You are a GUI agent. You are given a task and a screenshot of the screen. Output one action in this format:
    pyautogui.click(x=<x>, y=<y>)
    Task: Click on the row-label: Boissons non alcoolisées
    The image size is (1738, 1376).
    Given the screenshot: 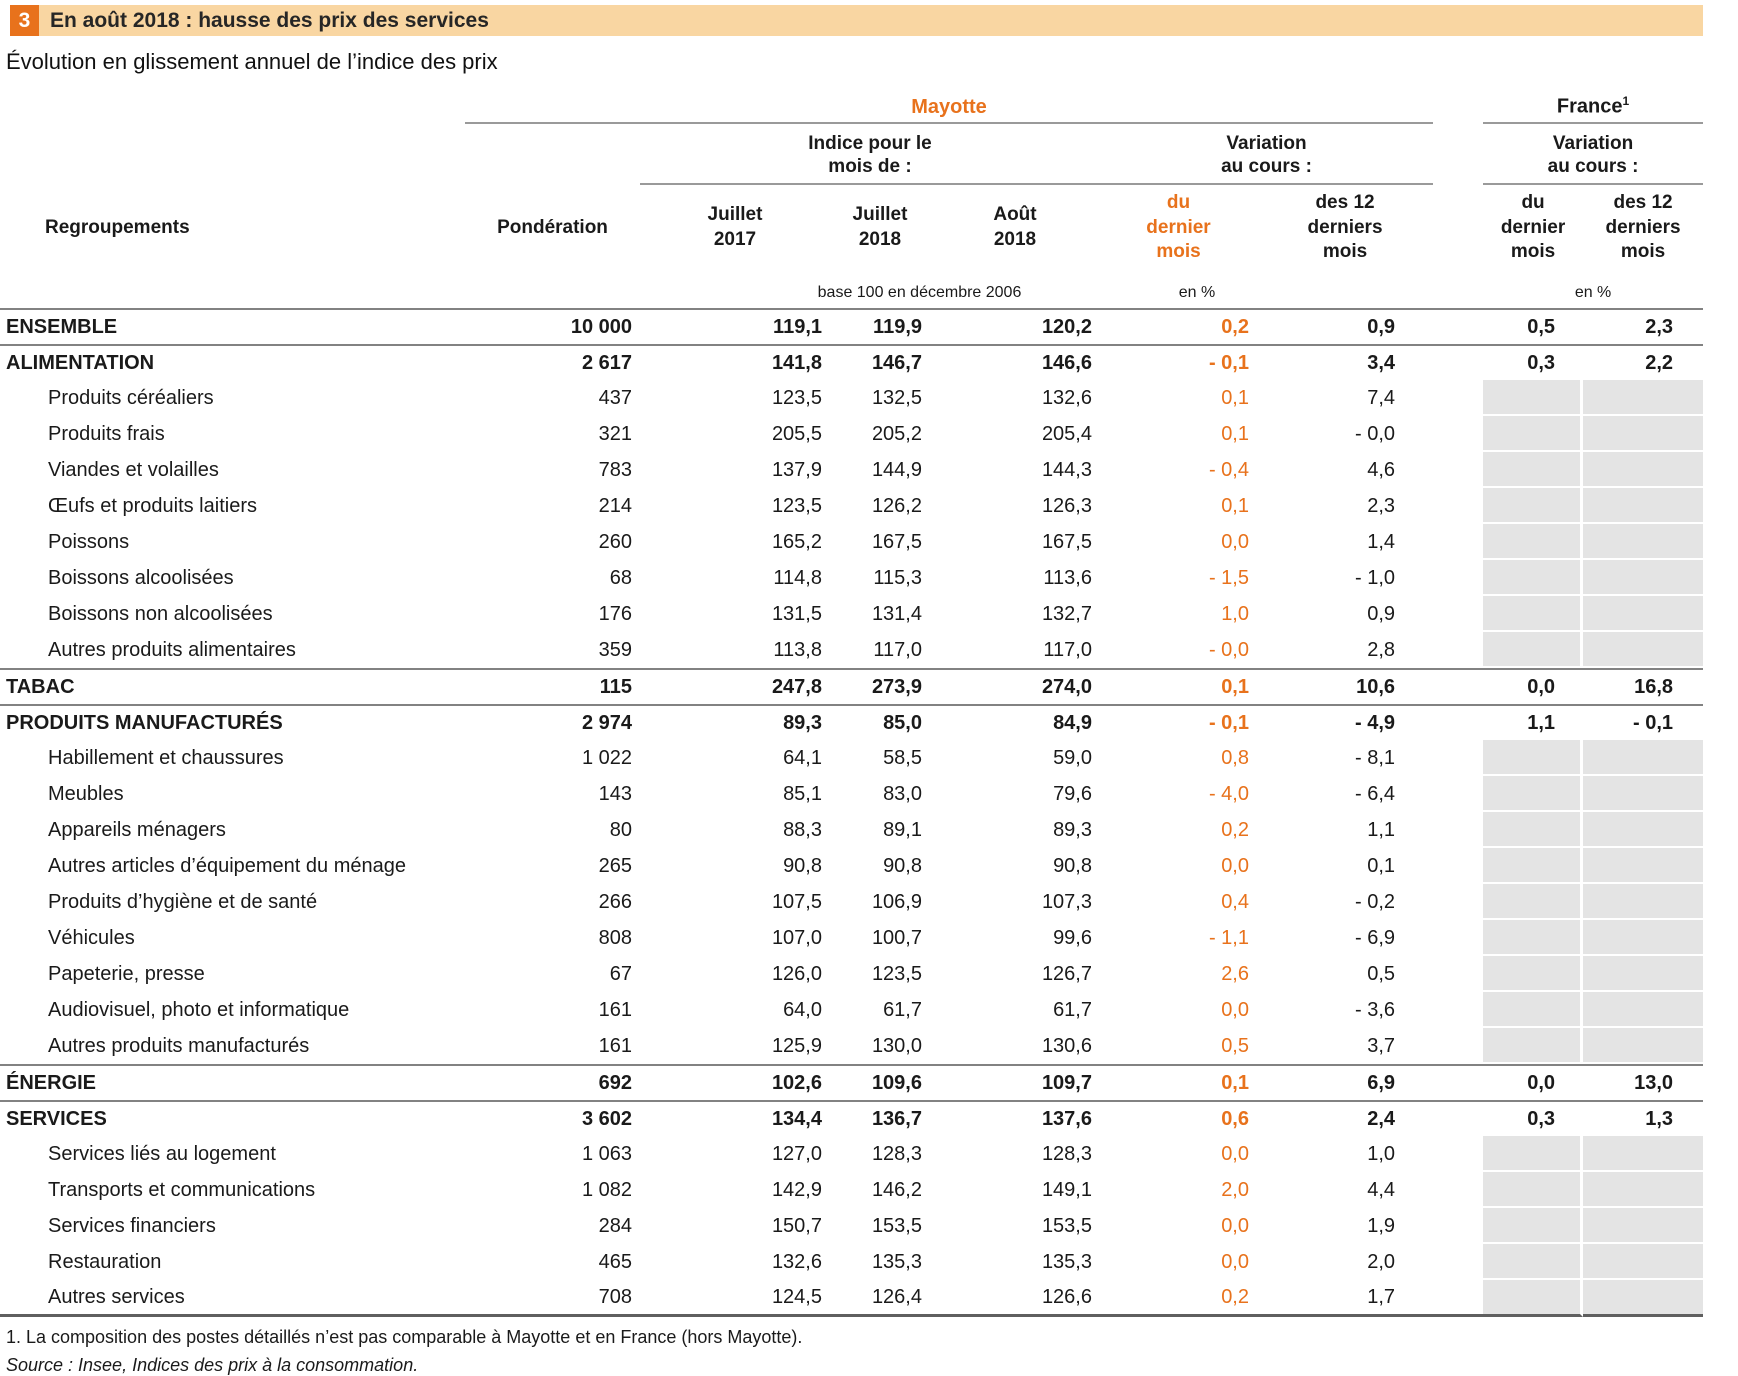 What is the action you would take?
    pyautogui.click(x=160, y=613)
    